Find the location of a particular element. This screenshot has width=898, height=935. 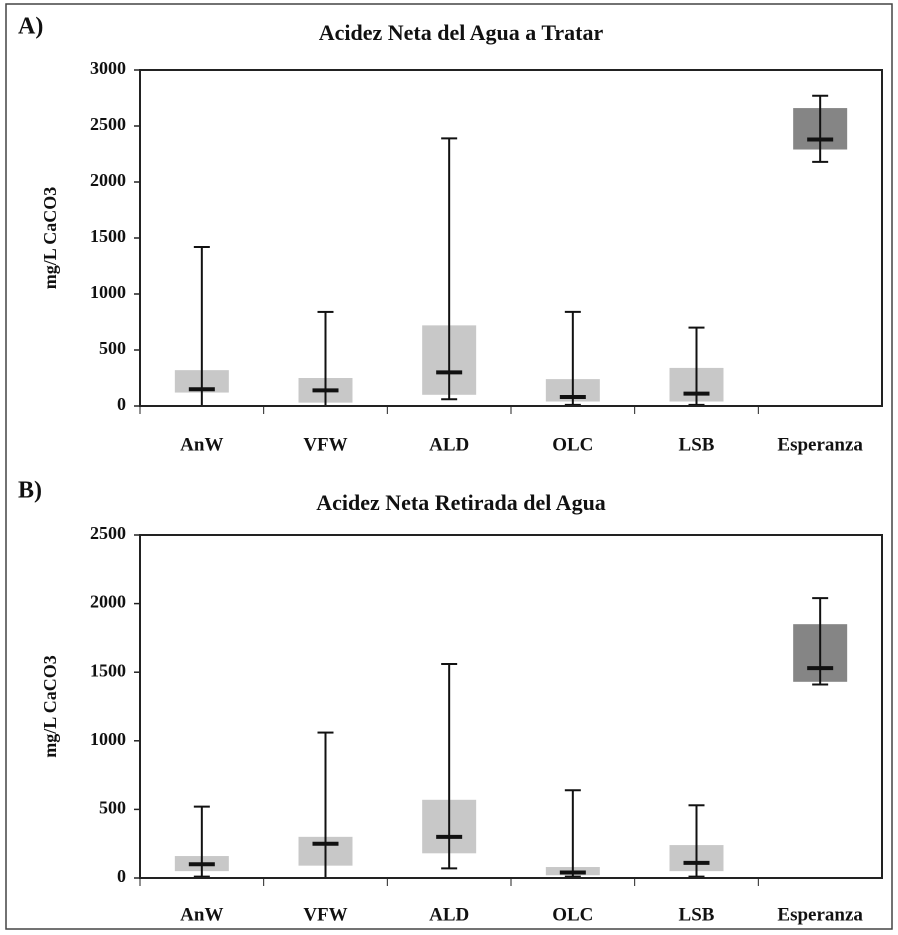

y-tick-label: 3000 is located at coordinates (108, 68).